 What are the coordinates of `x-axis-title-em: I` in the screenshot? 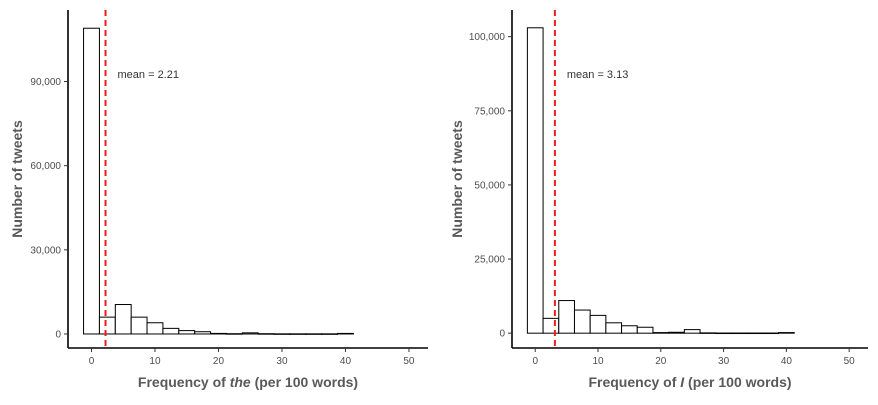 It's located at (682, 382).